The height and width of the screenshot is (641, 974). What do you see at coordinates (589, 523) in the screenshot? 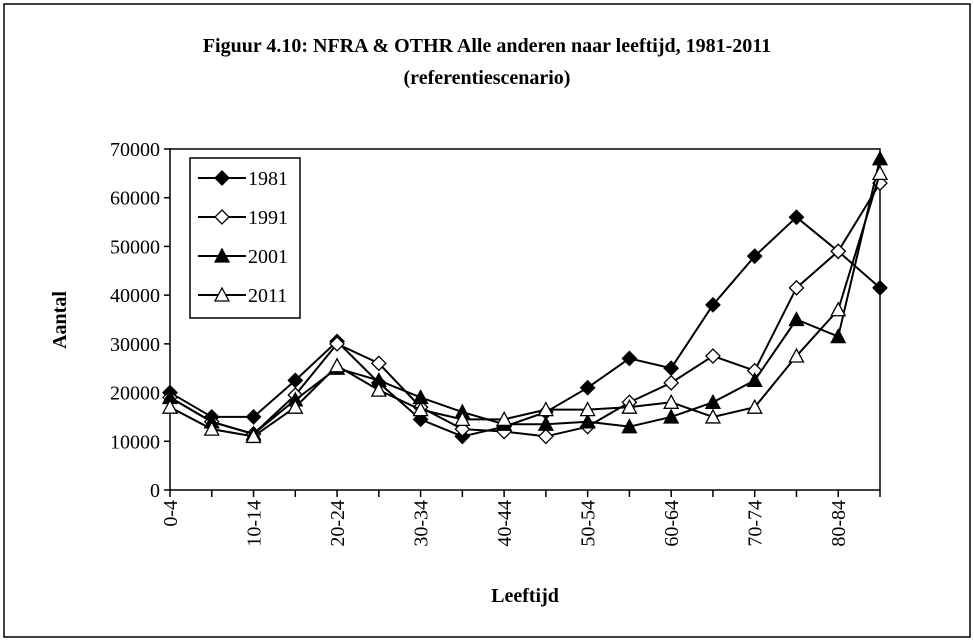
I see `x-tick-label: 50-54` at bounding box center [589, 523].